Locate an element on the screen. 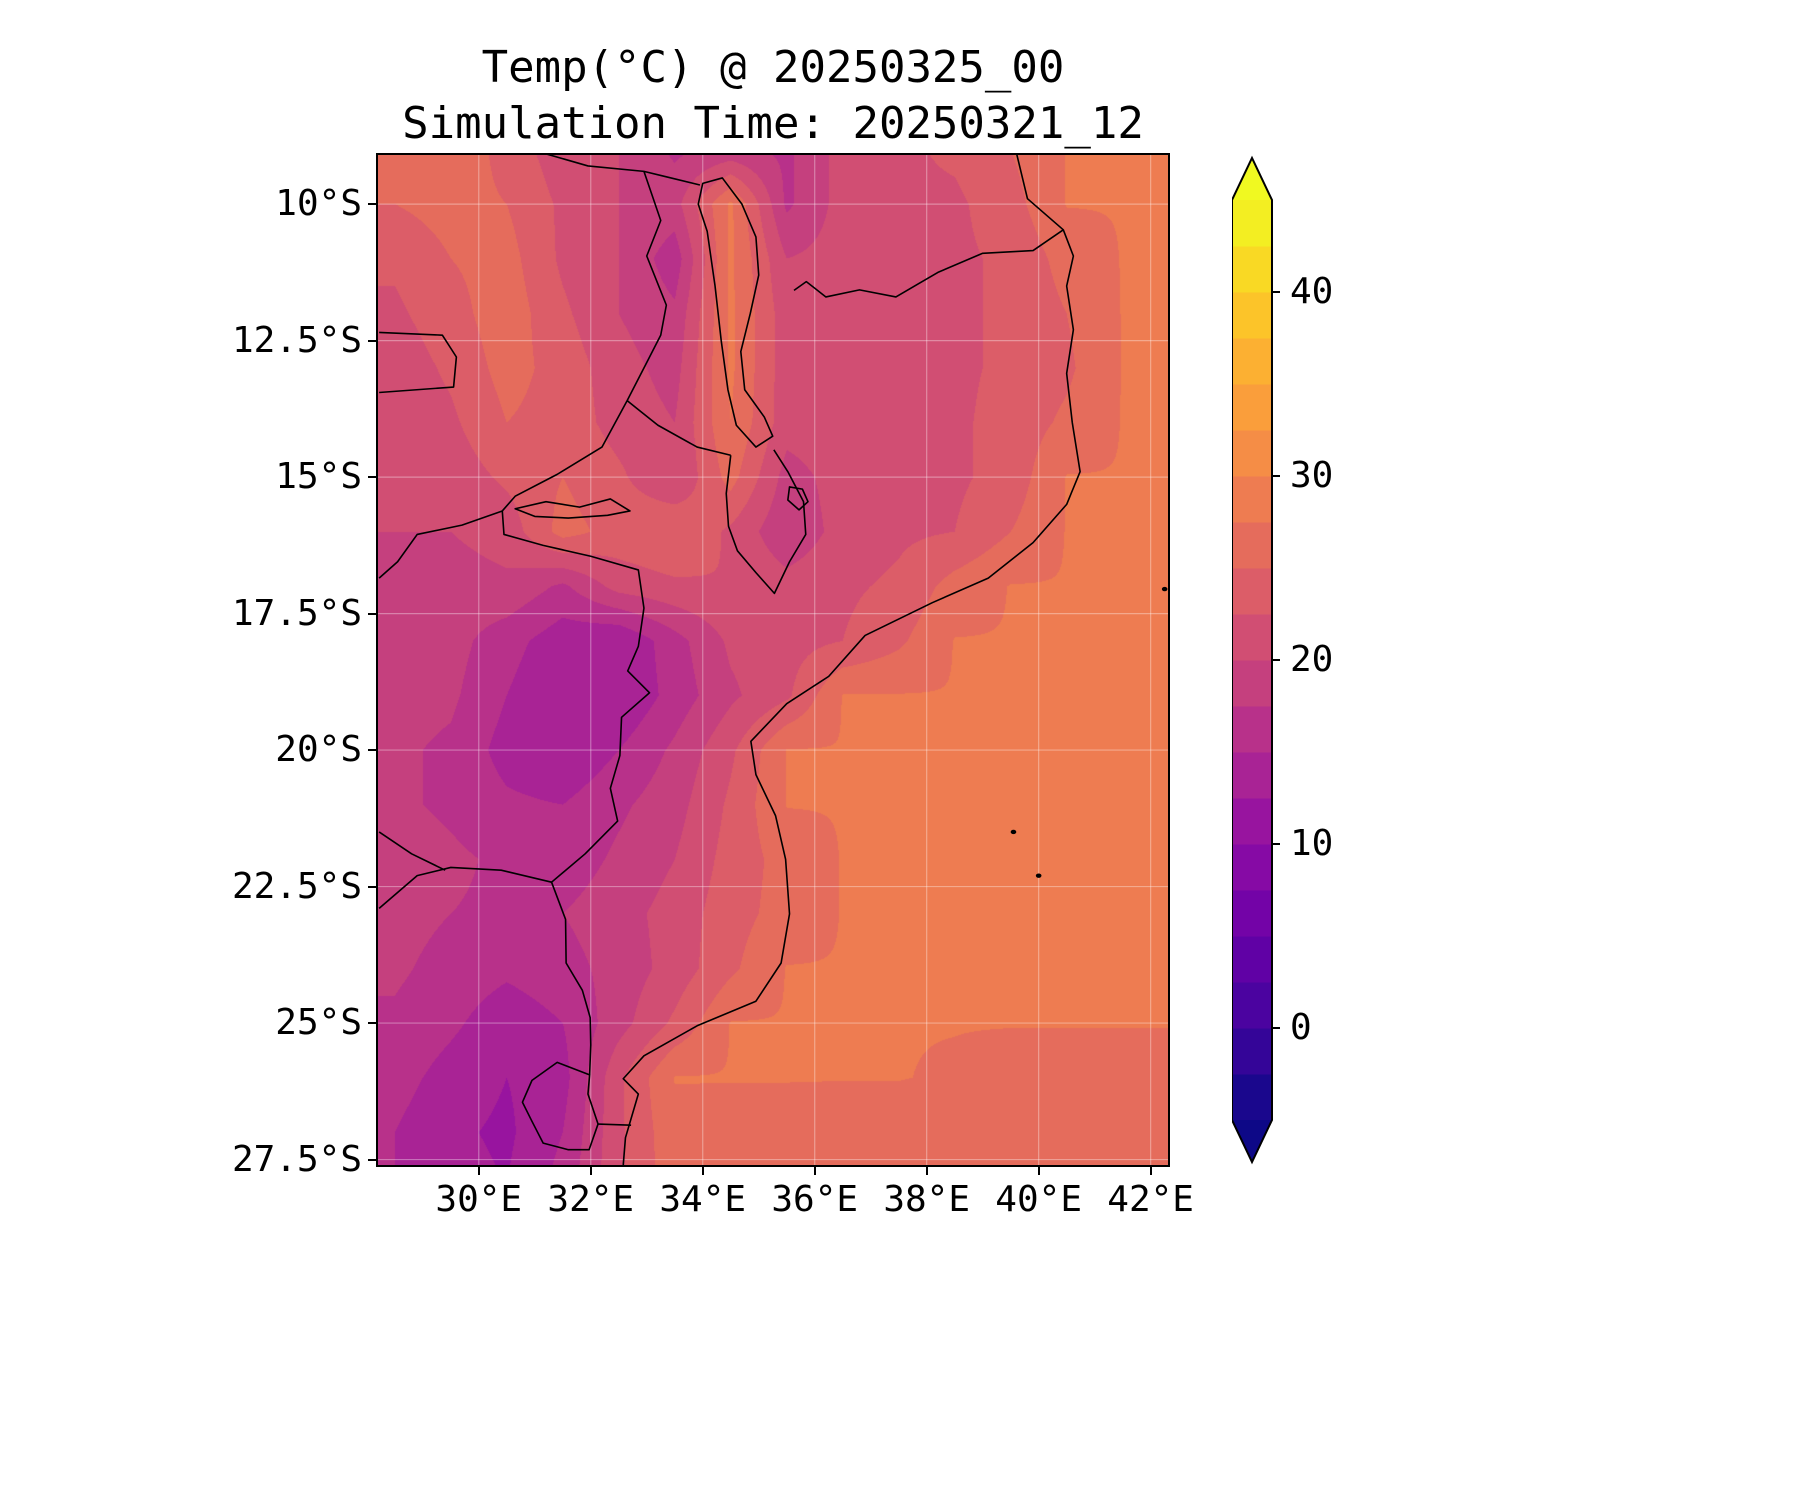 Image resolution: width=1800 pixels, height=1500 pixels. y-tick-label: 15°S is located at coordinates (318, 477).